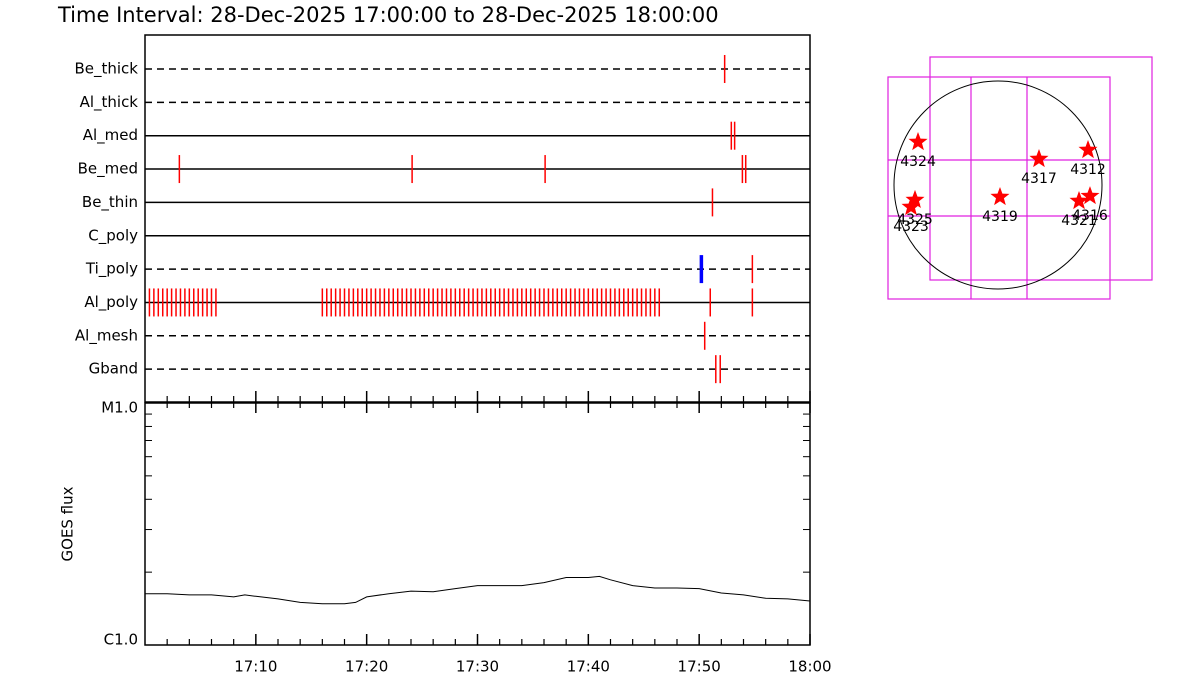  What do you see at coordinates (911, 227) in the screenshot?
I see `region-label: 4323` at bounding box center [911, 227].